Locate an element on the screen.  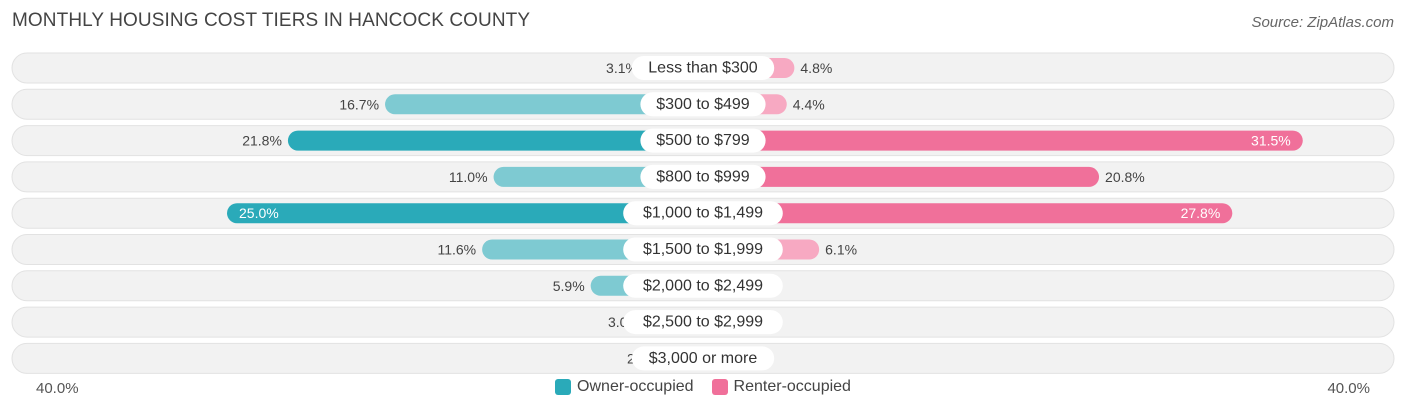
category-label: $3,000 or more is located at coordinates (703, 358).